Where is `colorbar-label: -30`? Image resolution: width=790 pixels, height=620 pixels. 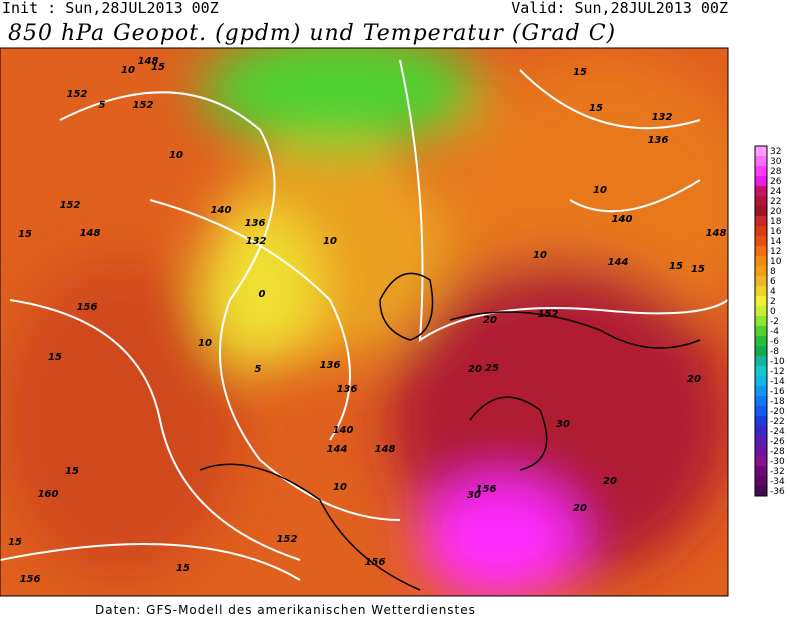
colorbar-label: -30 is located at coordinates (777, 462).